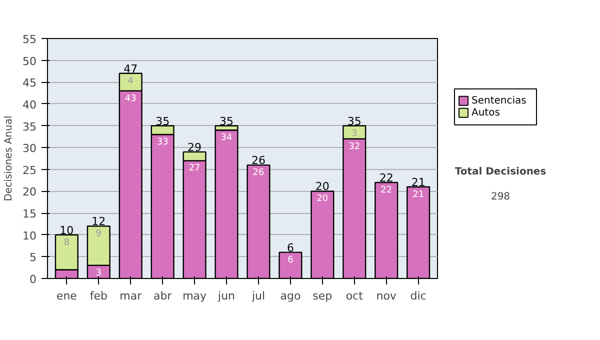 This screenshot has height=340, width=600. I want to click on x-tick-label: jul, so click(258, 296).